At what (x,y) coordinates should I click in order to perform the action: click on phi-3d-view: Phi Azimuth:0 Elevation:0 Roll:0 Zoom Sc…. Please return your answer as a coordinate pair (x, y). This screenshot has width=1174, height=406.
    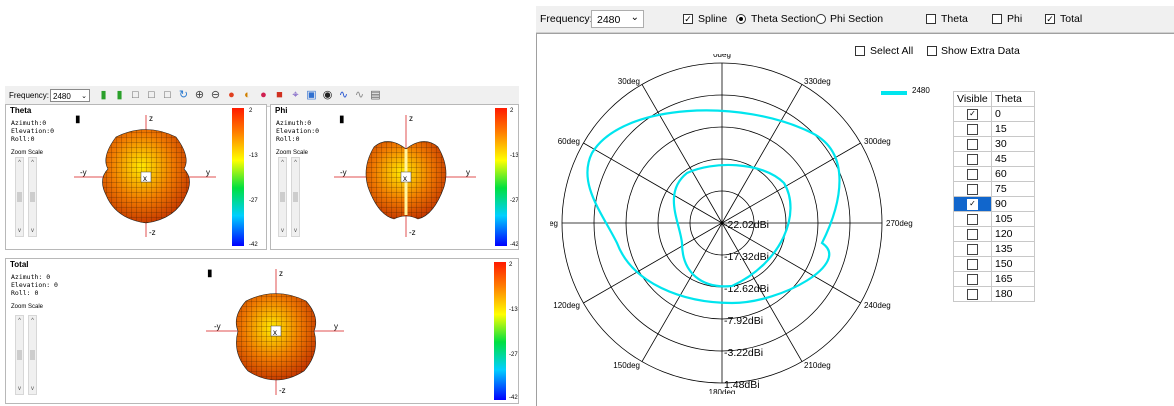
    Looking at the image, I should click on (394, 177).